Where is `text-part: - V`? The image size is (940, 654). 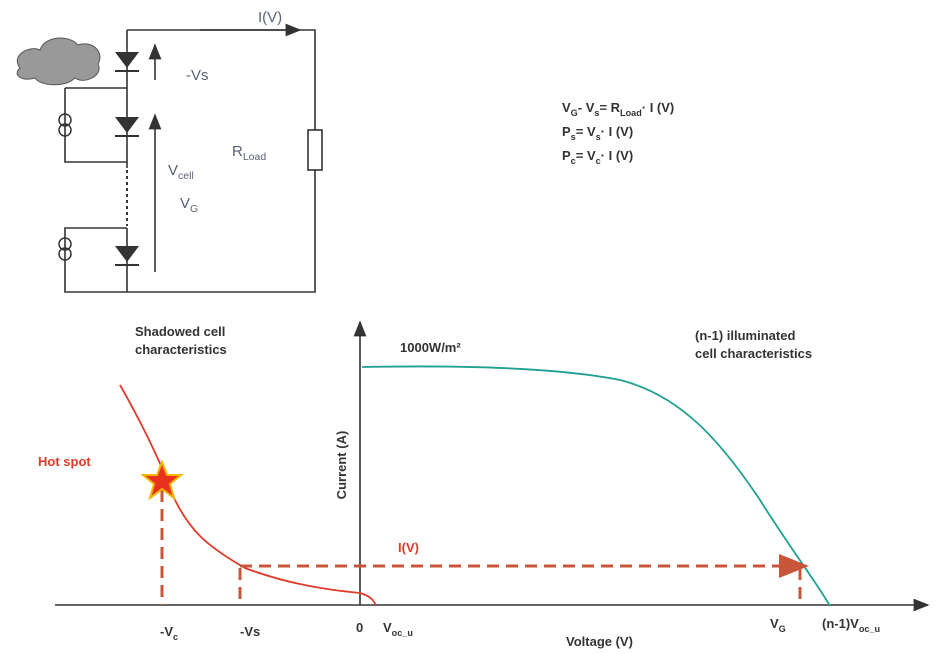 text-part: - V is located at coordinates (586, 107).